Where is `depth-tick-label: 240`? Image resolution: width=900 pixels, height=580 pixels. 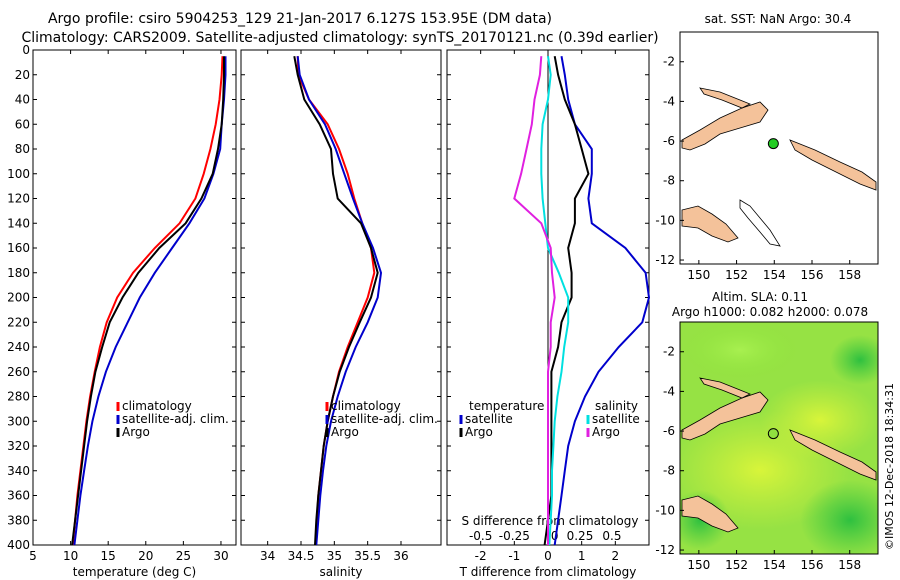
depth-tick-label: 240 is located at coordinates (18, 347).